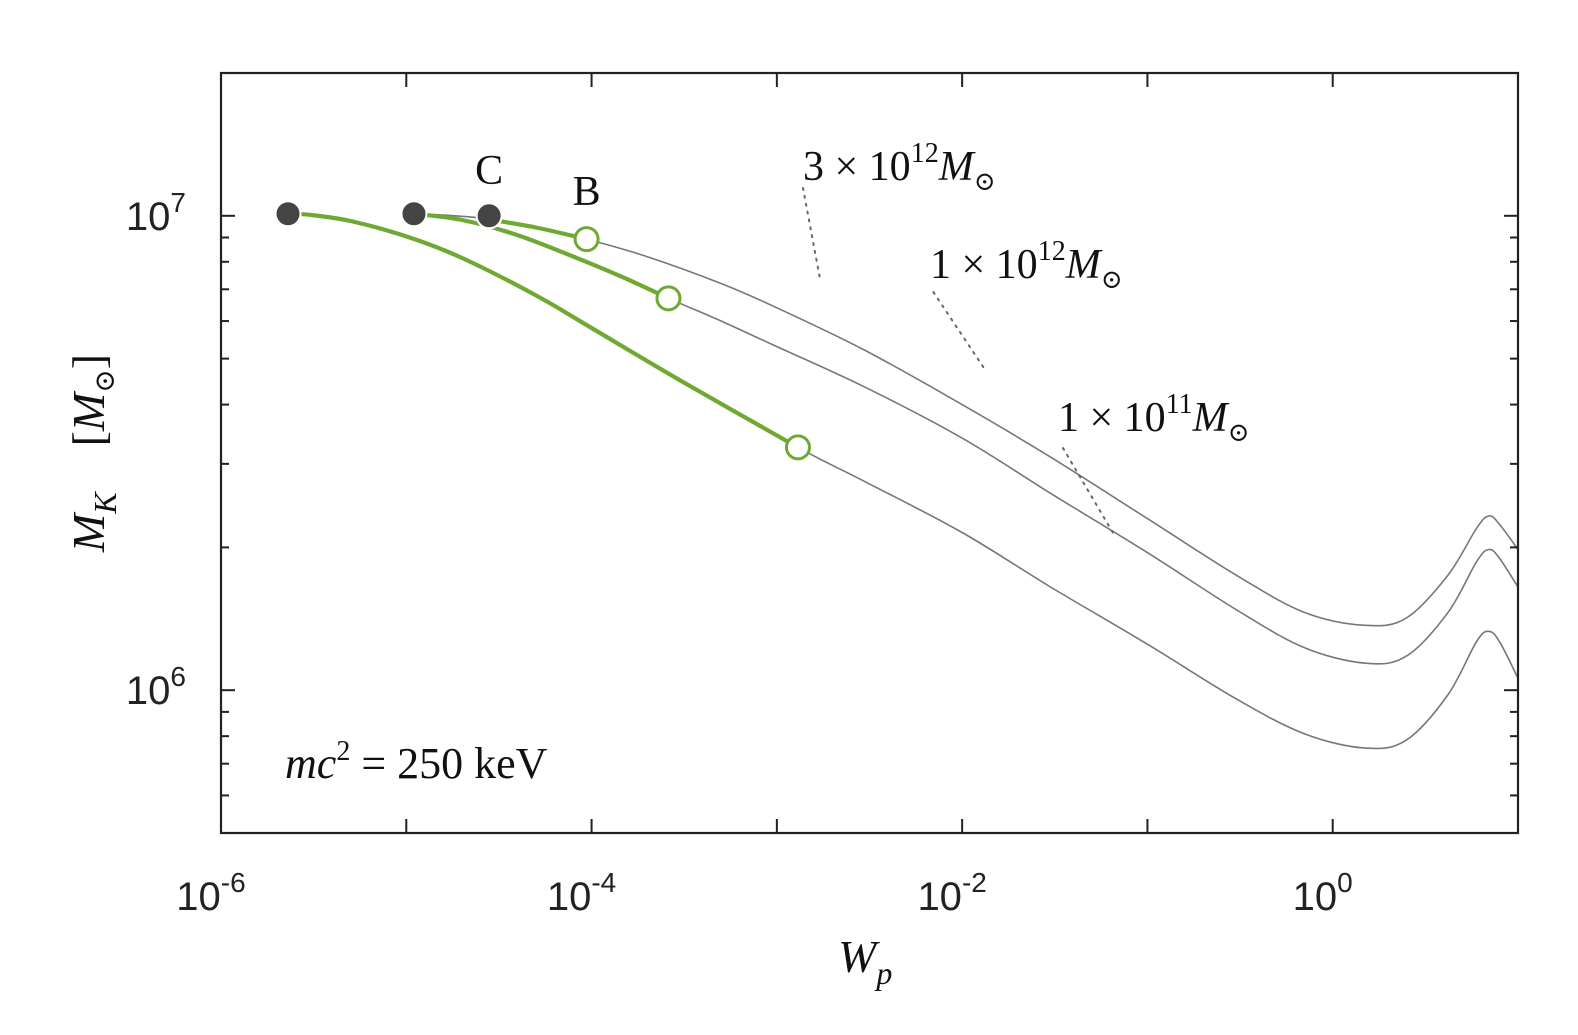 The width and height of the screenshot is (1578, 1035). What do you see at coordinates (88, 361) in the screenshot?
I see `y-axis-unit-close: ]` at bounding box center [88, 361].